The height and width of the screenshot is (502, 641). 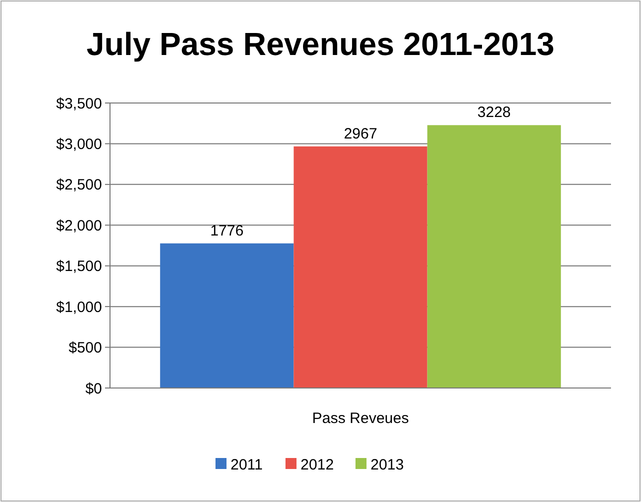 I want to click on y-tick-label: $2,000, so click(x=79, y=225).